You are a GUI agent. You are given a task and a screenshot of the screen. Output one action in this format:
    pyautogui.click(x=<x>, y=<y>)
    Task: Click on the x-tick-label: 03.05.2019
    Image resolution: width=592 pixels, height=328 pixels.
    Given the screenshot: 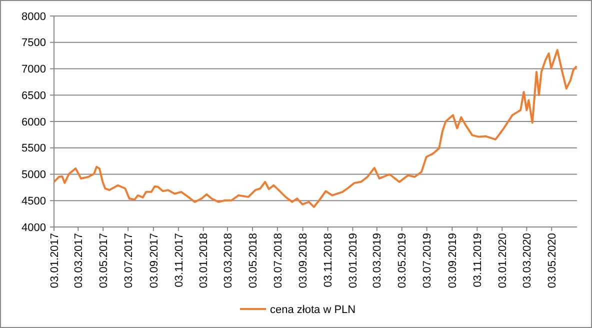 What is the action you would take?
    pyautogui.click(x=402, y=260)
    